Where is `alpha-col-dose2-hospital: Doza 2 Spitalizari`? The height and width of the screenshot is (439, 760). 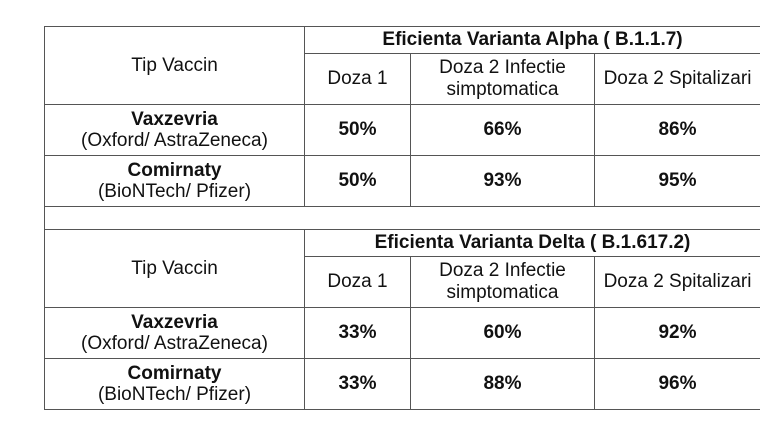
alpha-col-dose2-hospital: Doza 2 Spitalizari is located at coordinates (676, 79).